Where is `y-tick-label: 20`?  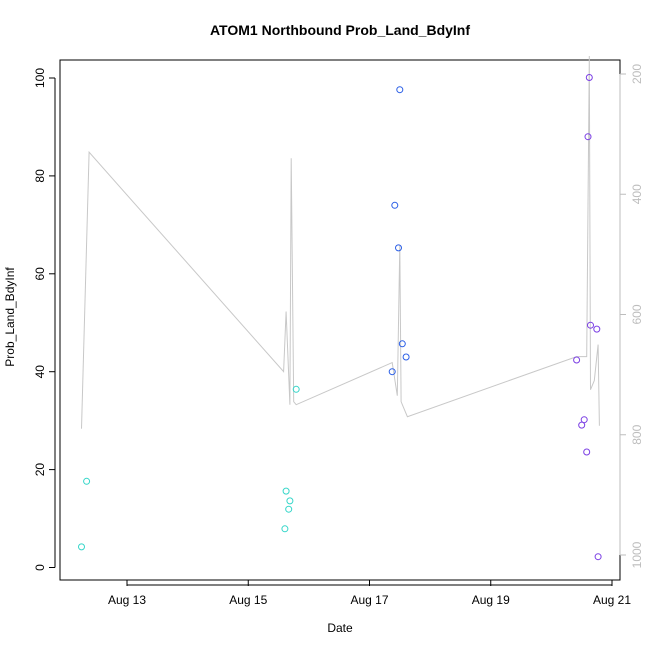
y-tick-label: 20 is located at coordinates (40, 470).